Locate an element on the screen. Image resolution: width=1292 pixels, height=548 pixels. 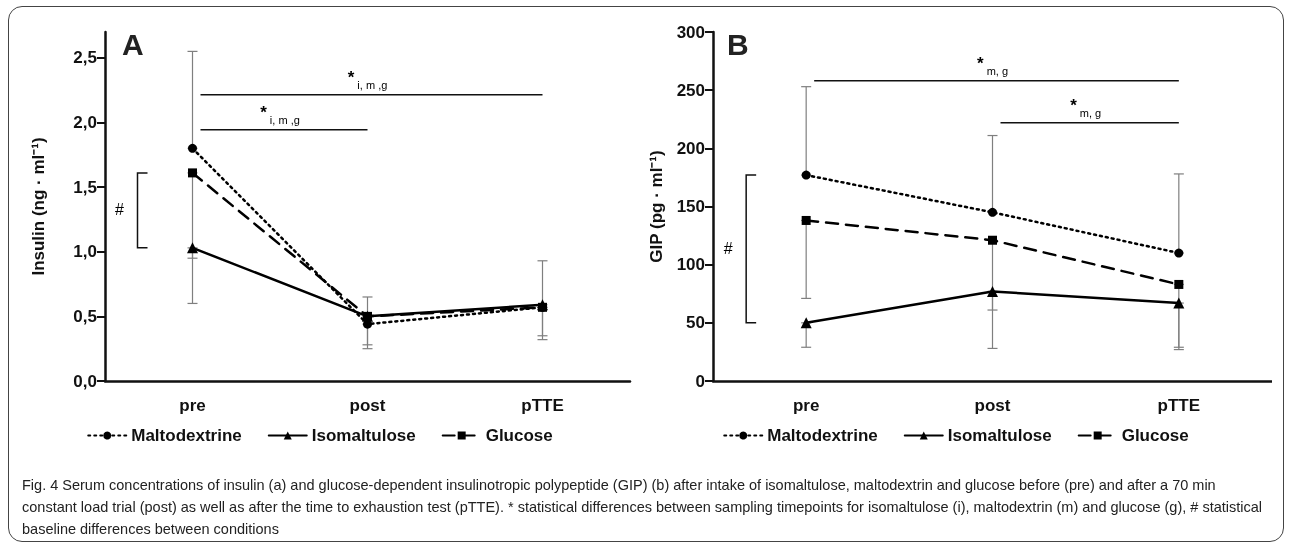
y-axis-title: GIP (pg · ml⁻¹) is located at coordinates (656, 206).